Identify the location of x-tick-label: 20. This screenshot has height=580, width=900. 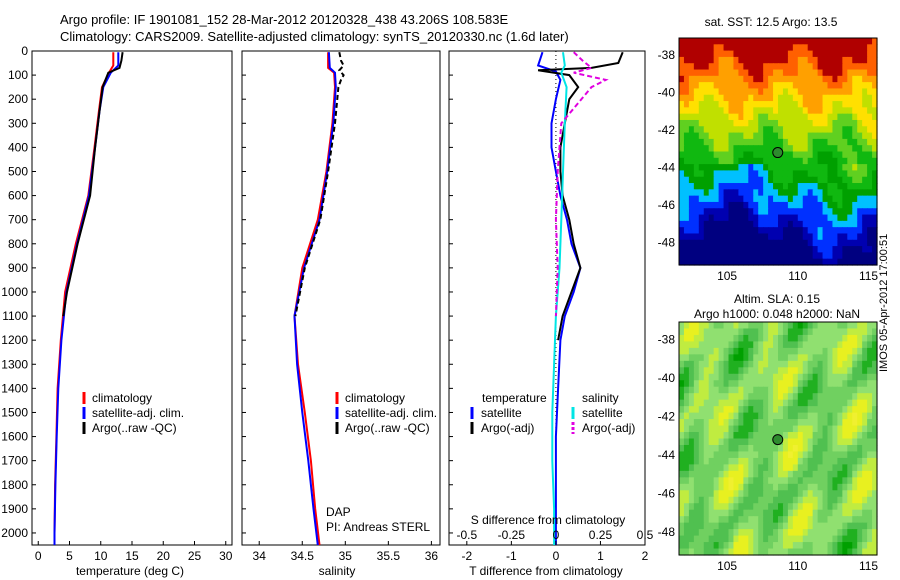
(164, 556).